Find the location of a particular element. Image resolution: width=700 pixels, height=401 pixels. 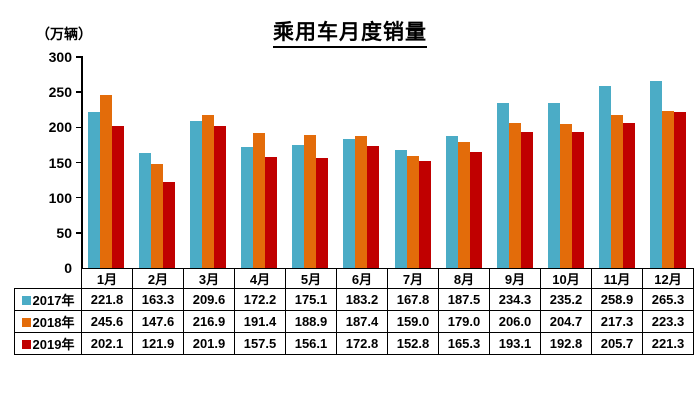

series-label-2017年: 2017年 is located at coordinates (48, 299).